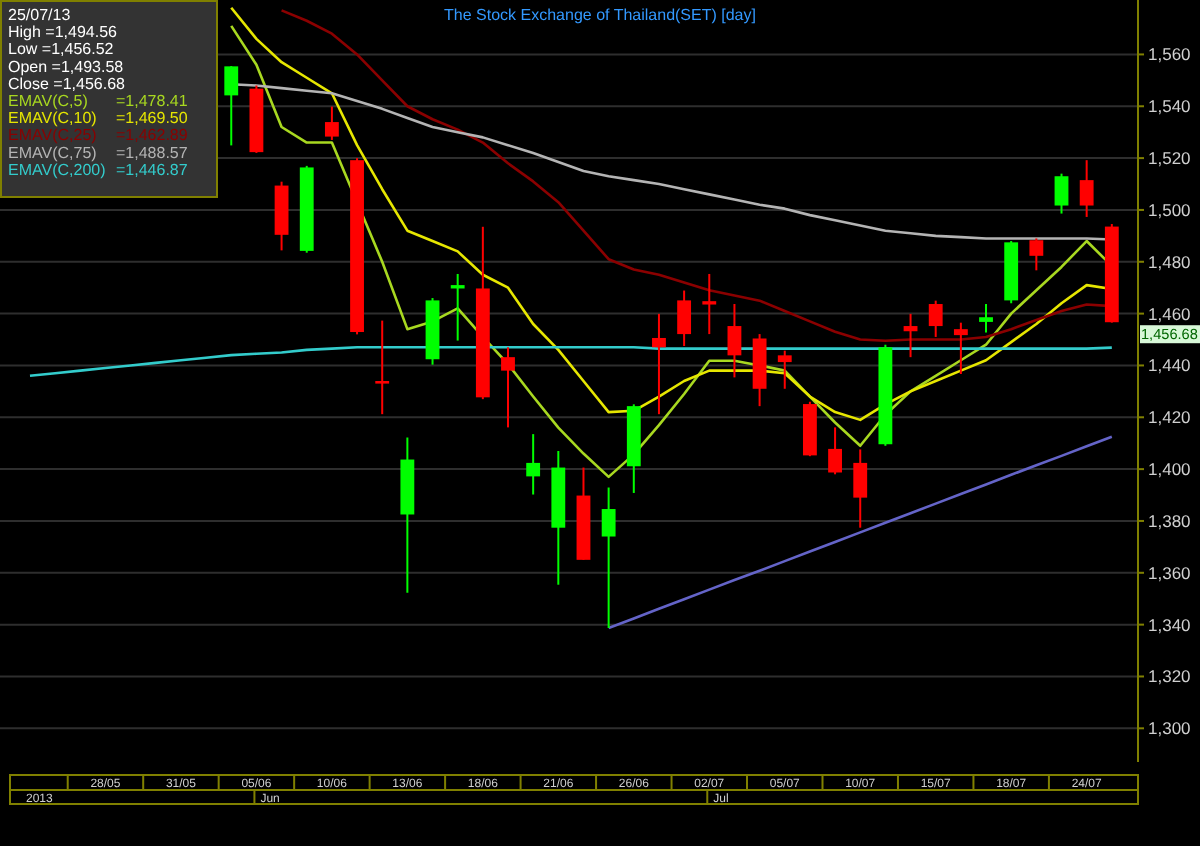 Image resolution: width=1200 pixels, height=846 pixels. What do you see at coordinates (152, 118) in the screenshot?
I see `annotation: =1,469.50` at bounding box center [152, 118].